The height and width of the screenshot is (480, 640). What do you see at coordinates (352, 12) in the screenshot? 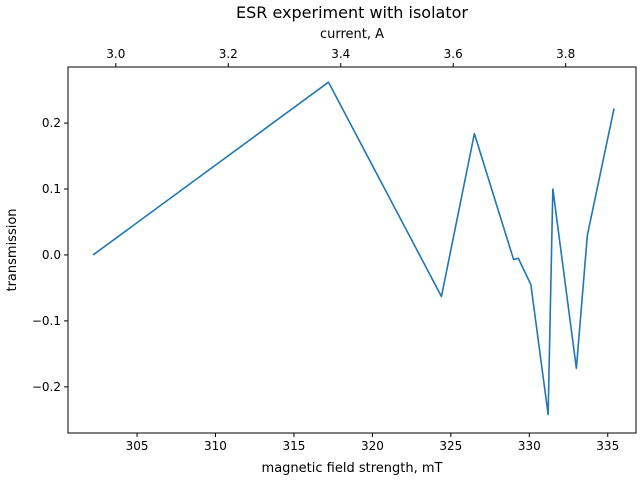
I see `chart-title: ESR experiment with isolator` at bounding box center [352, 12].